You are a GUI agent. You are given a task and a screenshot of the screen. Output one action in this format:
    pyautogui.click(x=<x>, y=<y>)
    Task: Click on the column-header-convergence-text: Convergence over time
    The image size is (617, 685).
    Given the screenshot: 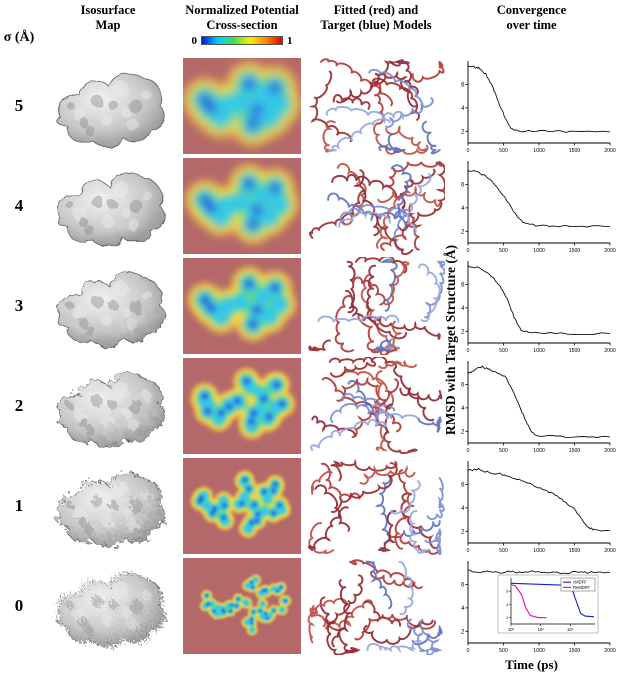 What is the action you would take?
    pyautogui.click(x=531, y=17)
    